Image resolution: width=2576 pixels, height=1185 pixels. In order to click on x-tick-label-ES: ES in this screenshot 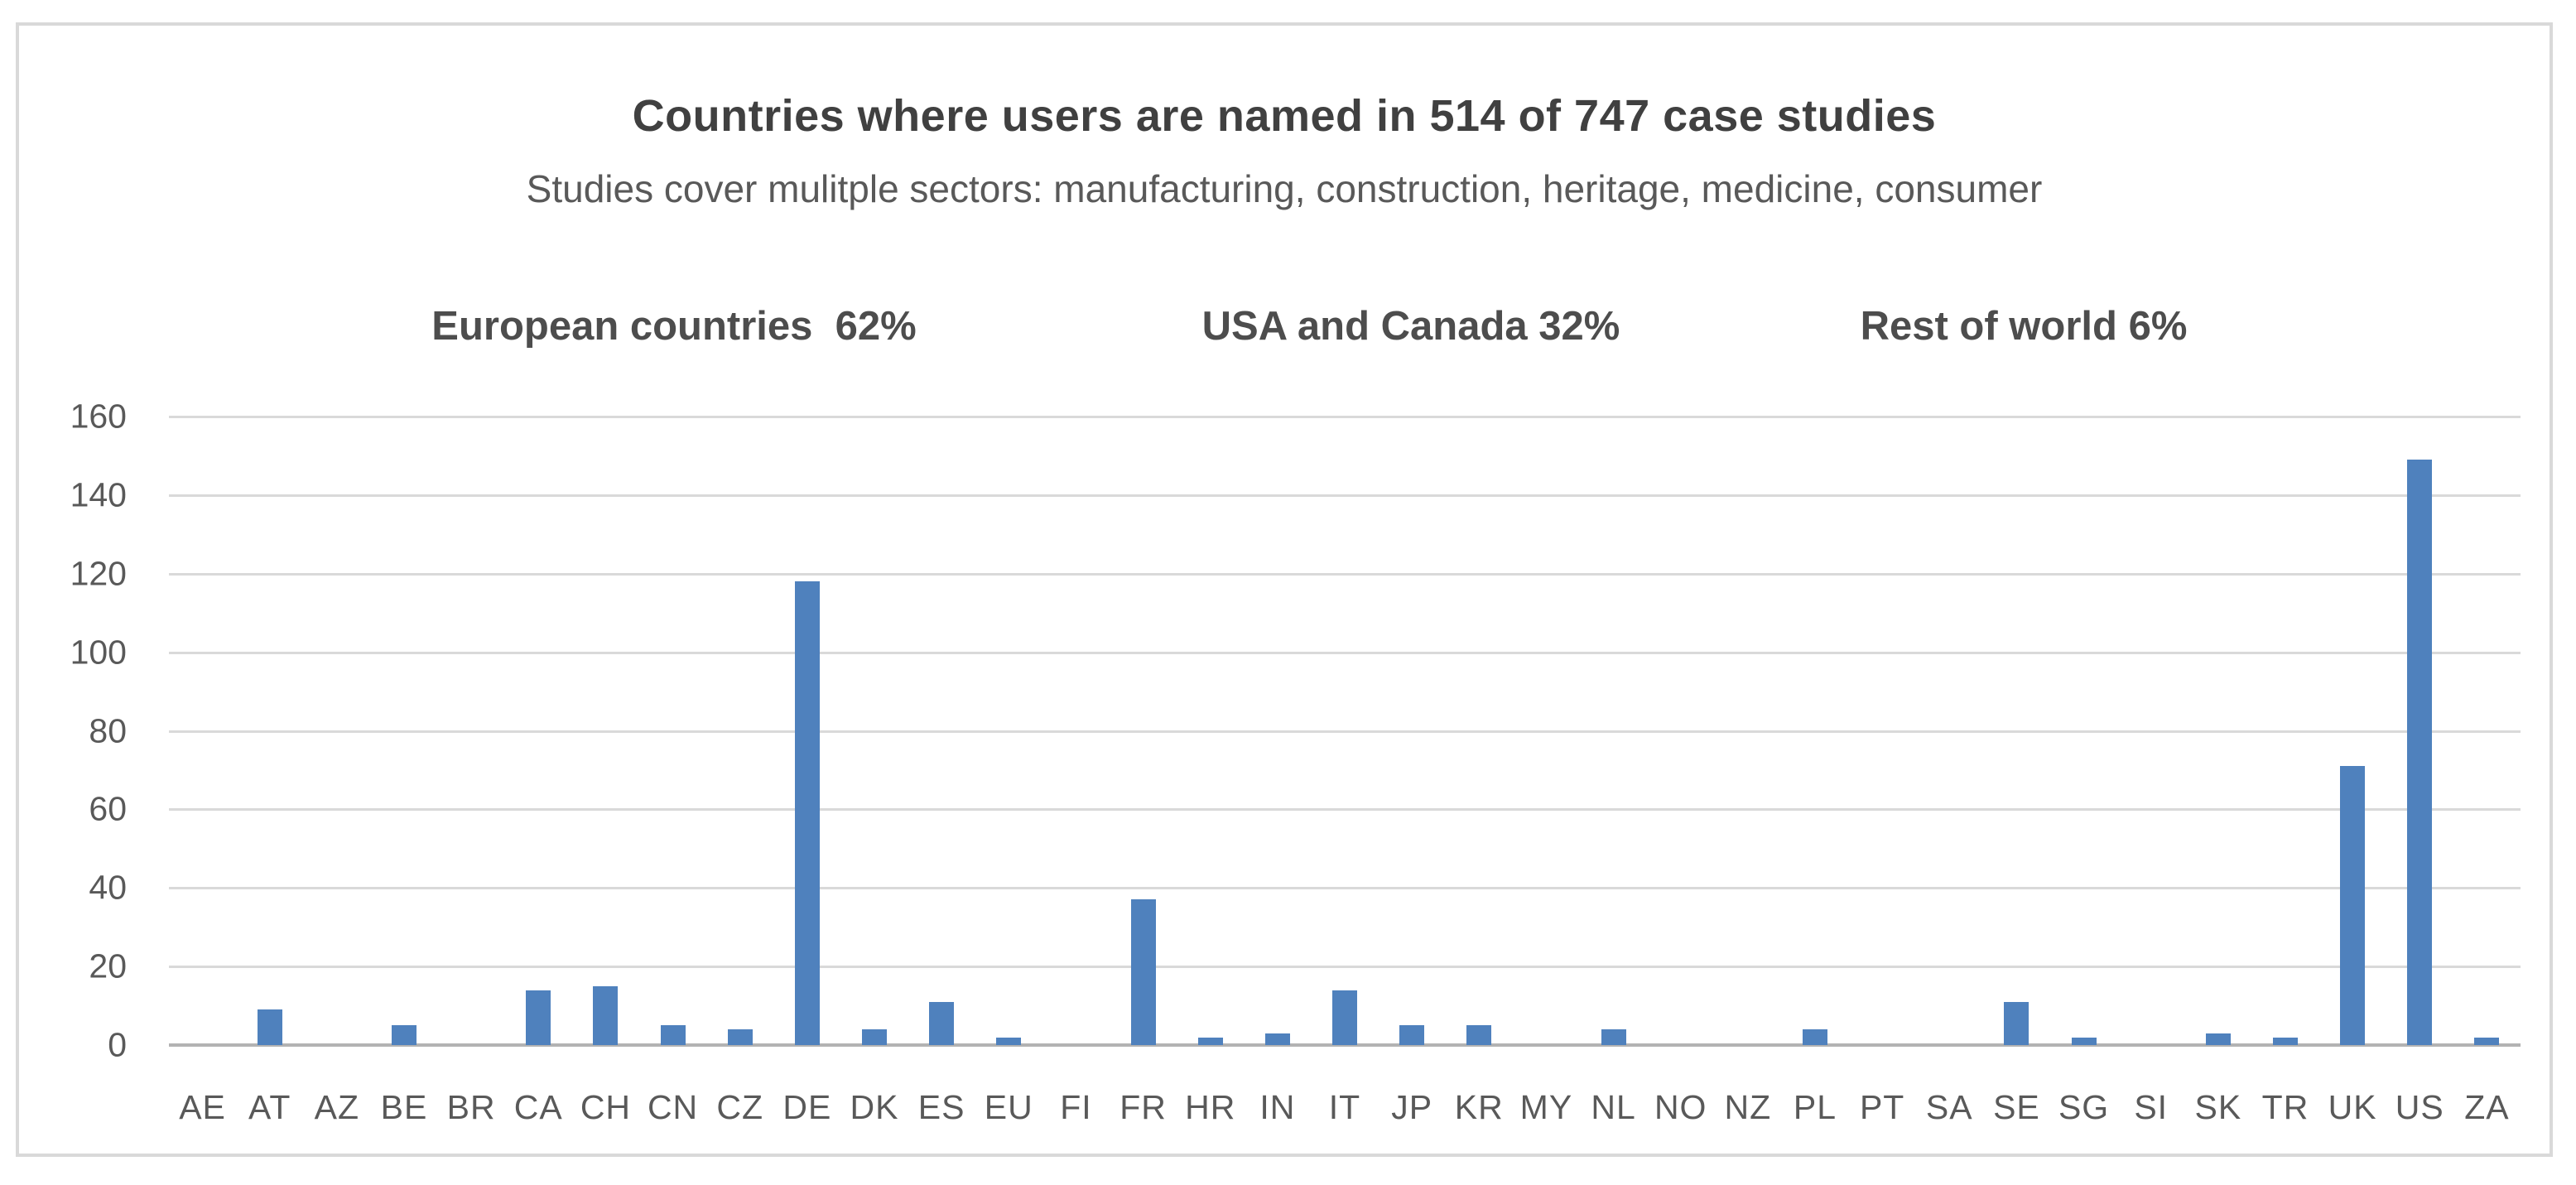, I will do `click(941, 1107)`.